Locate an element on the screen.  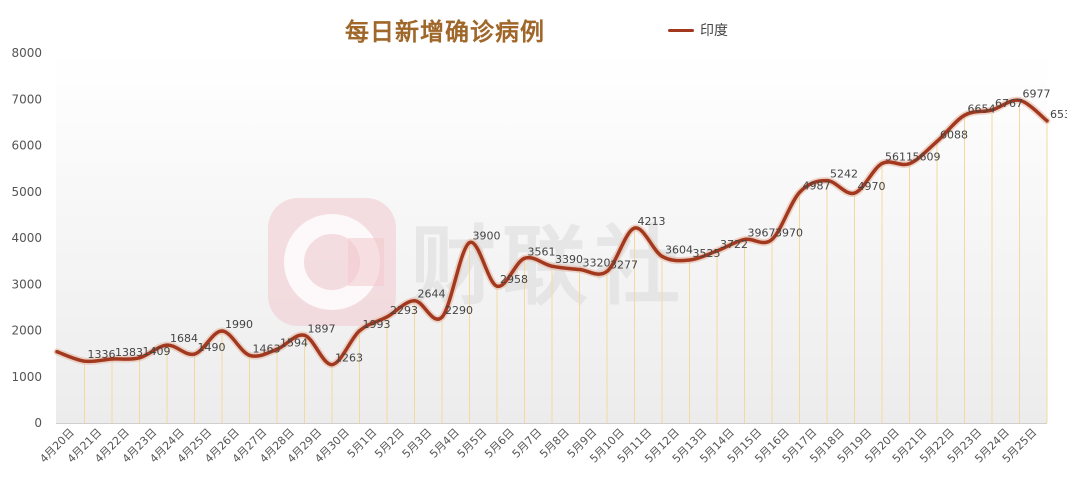
data-label: 3561 is located at coordinates (542, 251).